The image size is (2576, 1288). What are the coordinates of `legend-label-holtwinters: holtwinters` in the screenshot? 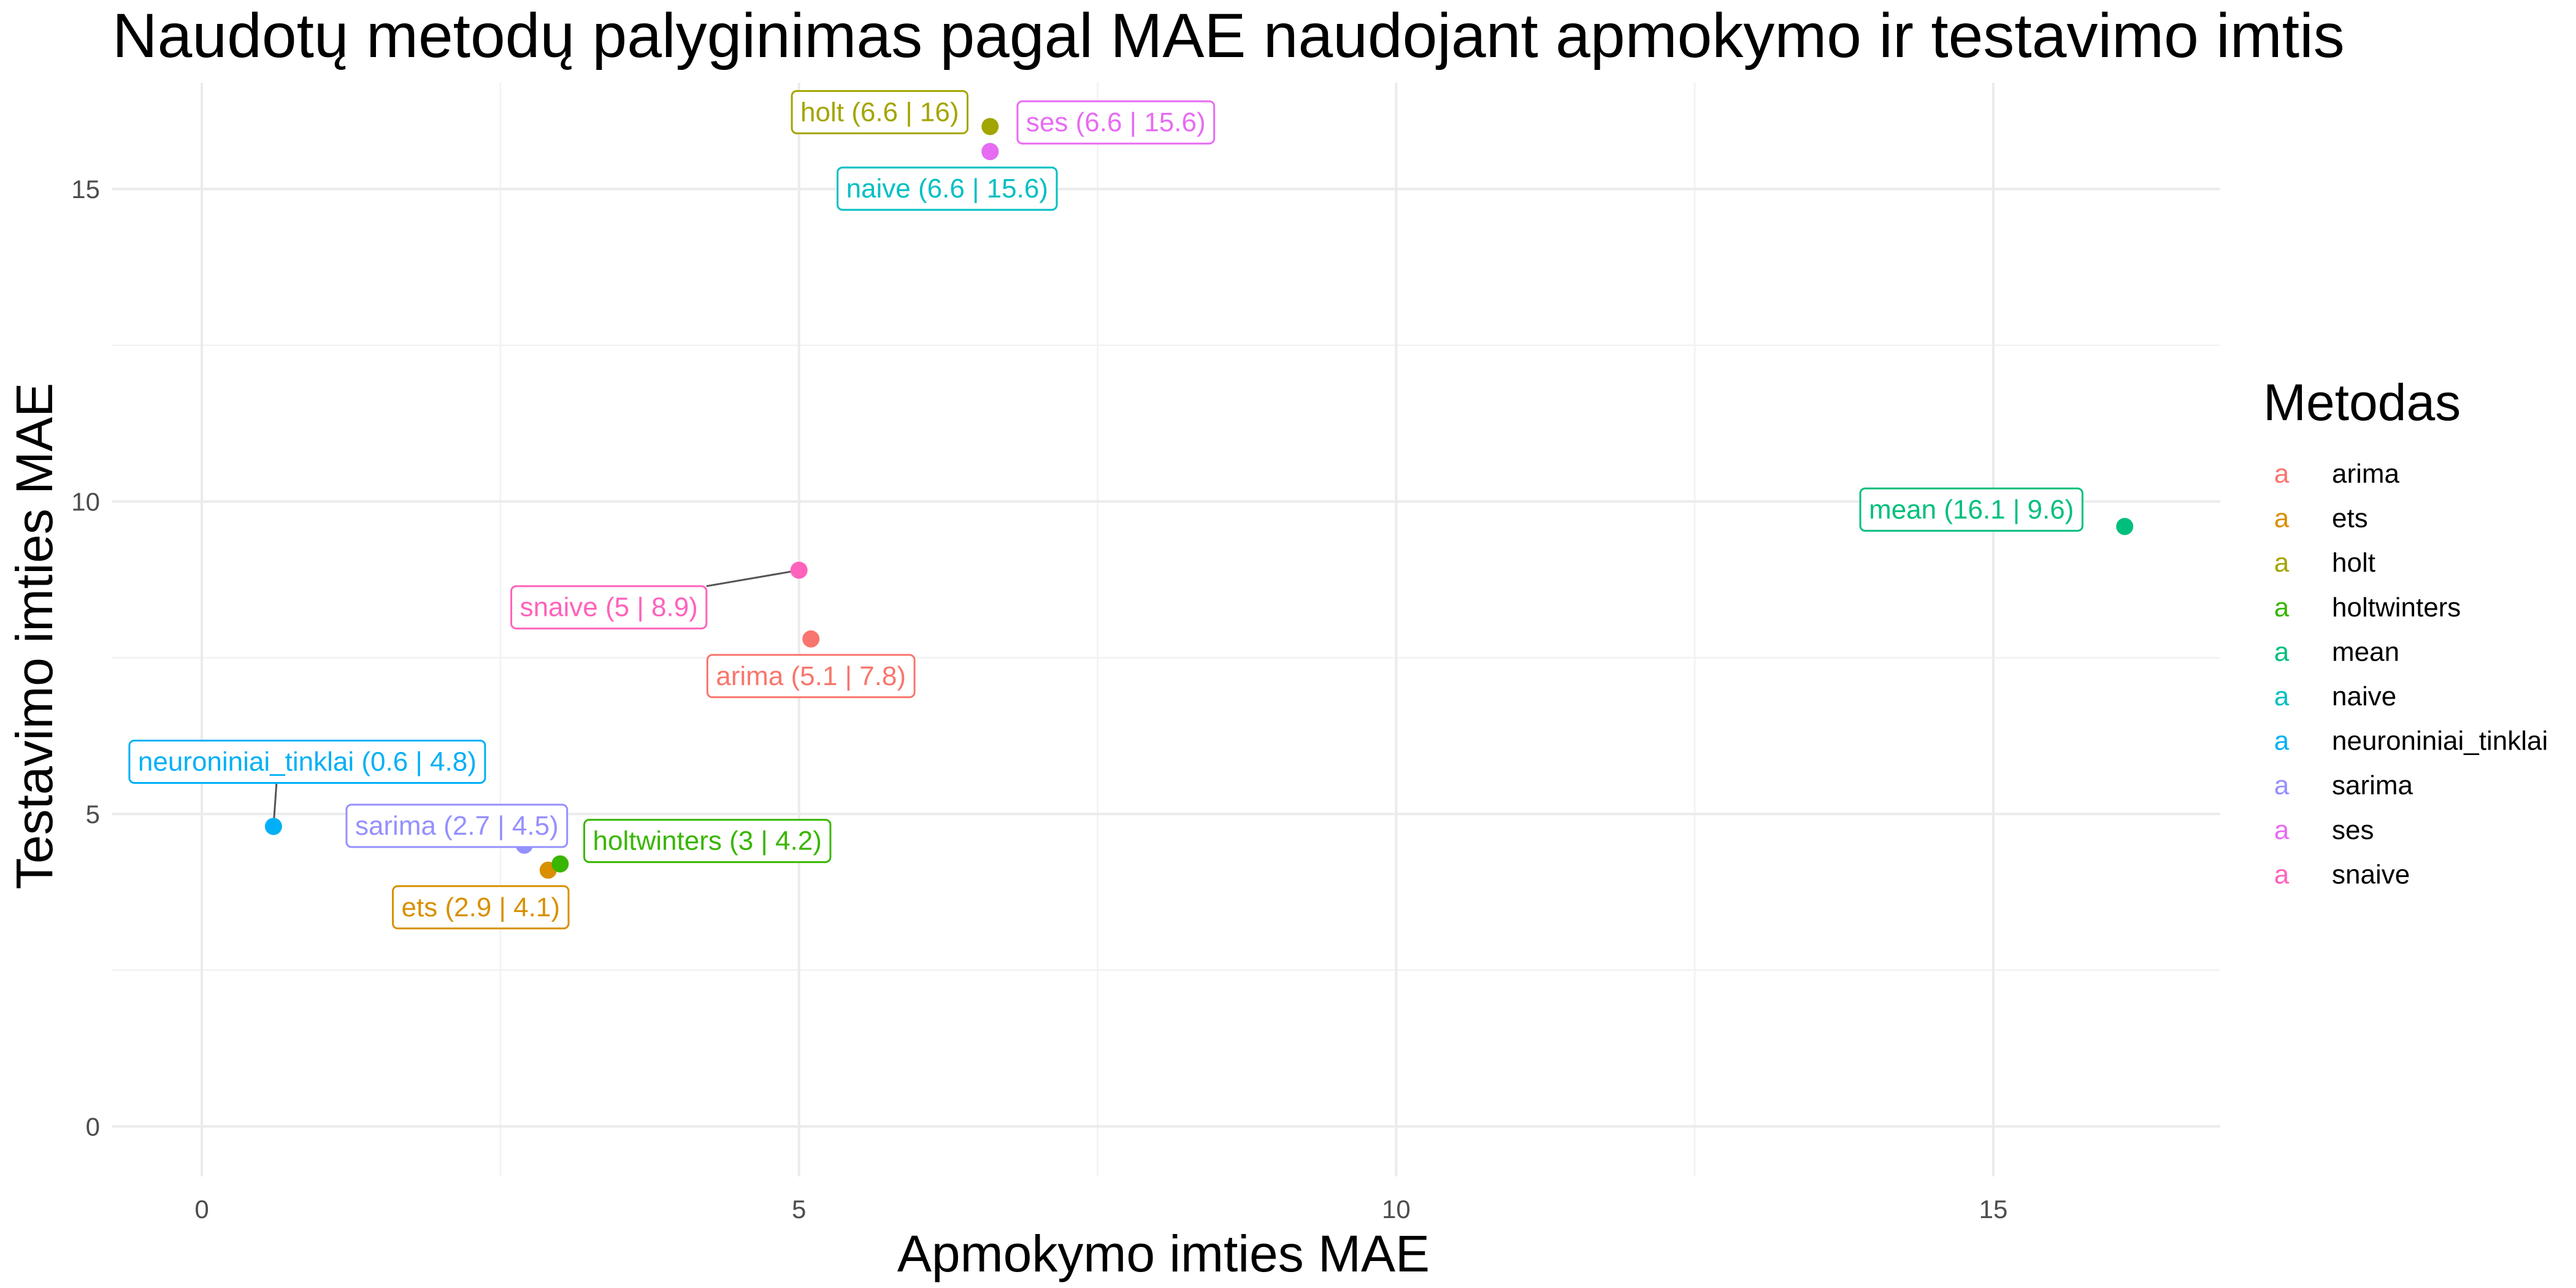 It's located at (2396, 607).